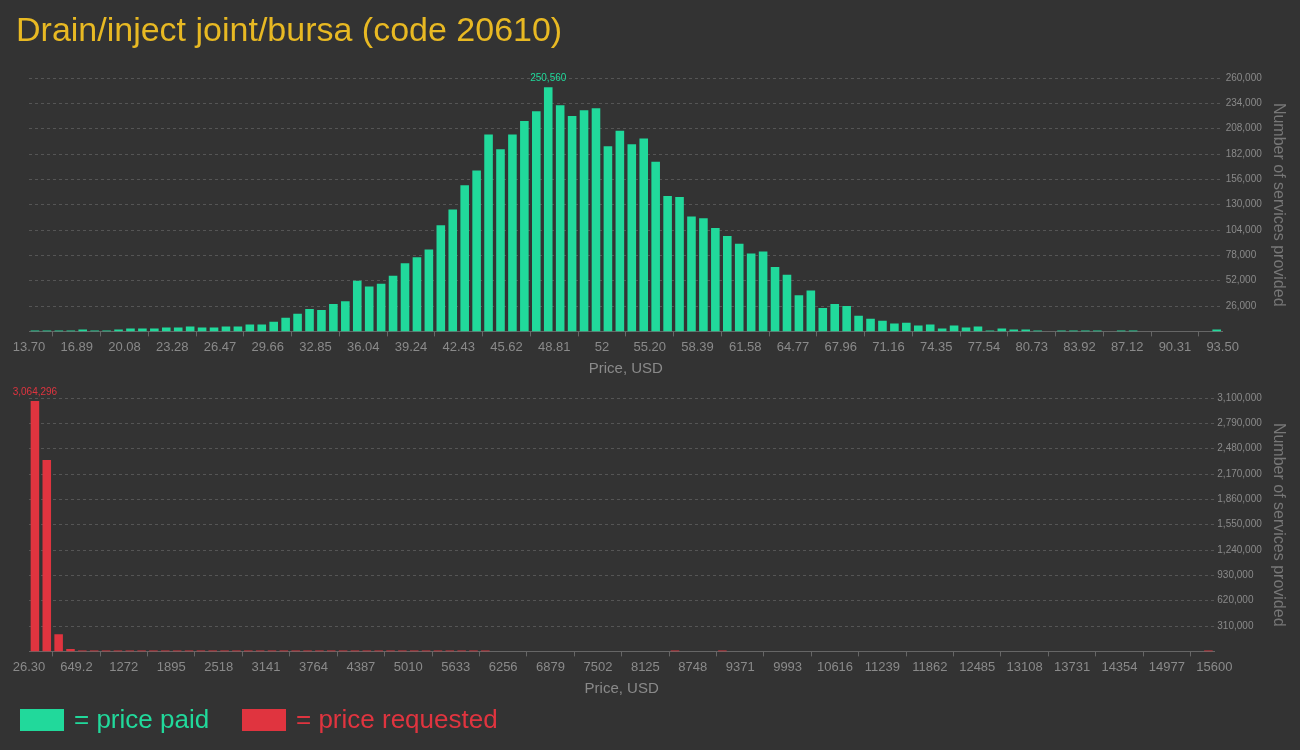 The height and width of the screenshot is (750, 1300). Describe the element at coordinates (1024, 666) in the screenshot. I see `x-tick-label: 13108` at that location.